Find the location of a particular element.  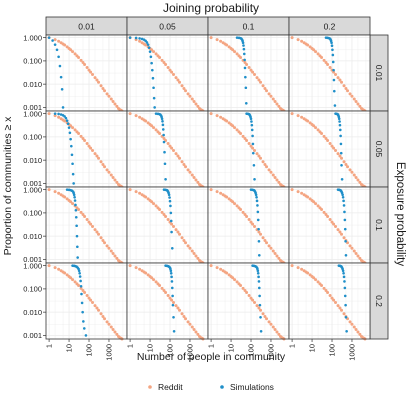

panel-row-0.2-col-0.1: 1 10 100 1000 is located at coordinates (248, 311).